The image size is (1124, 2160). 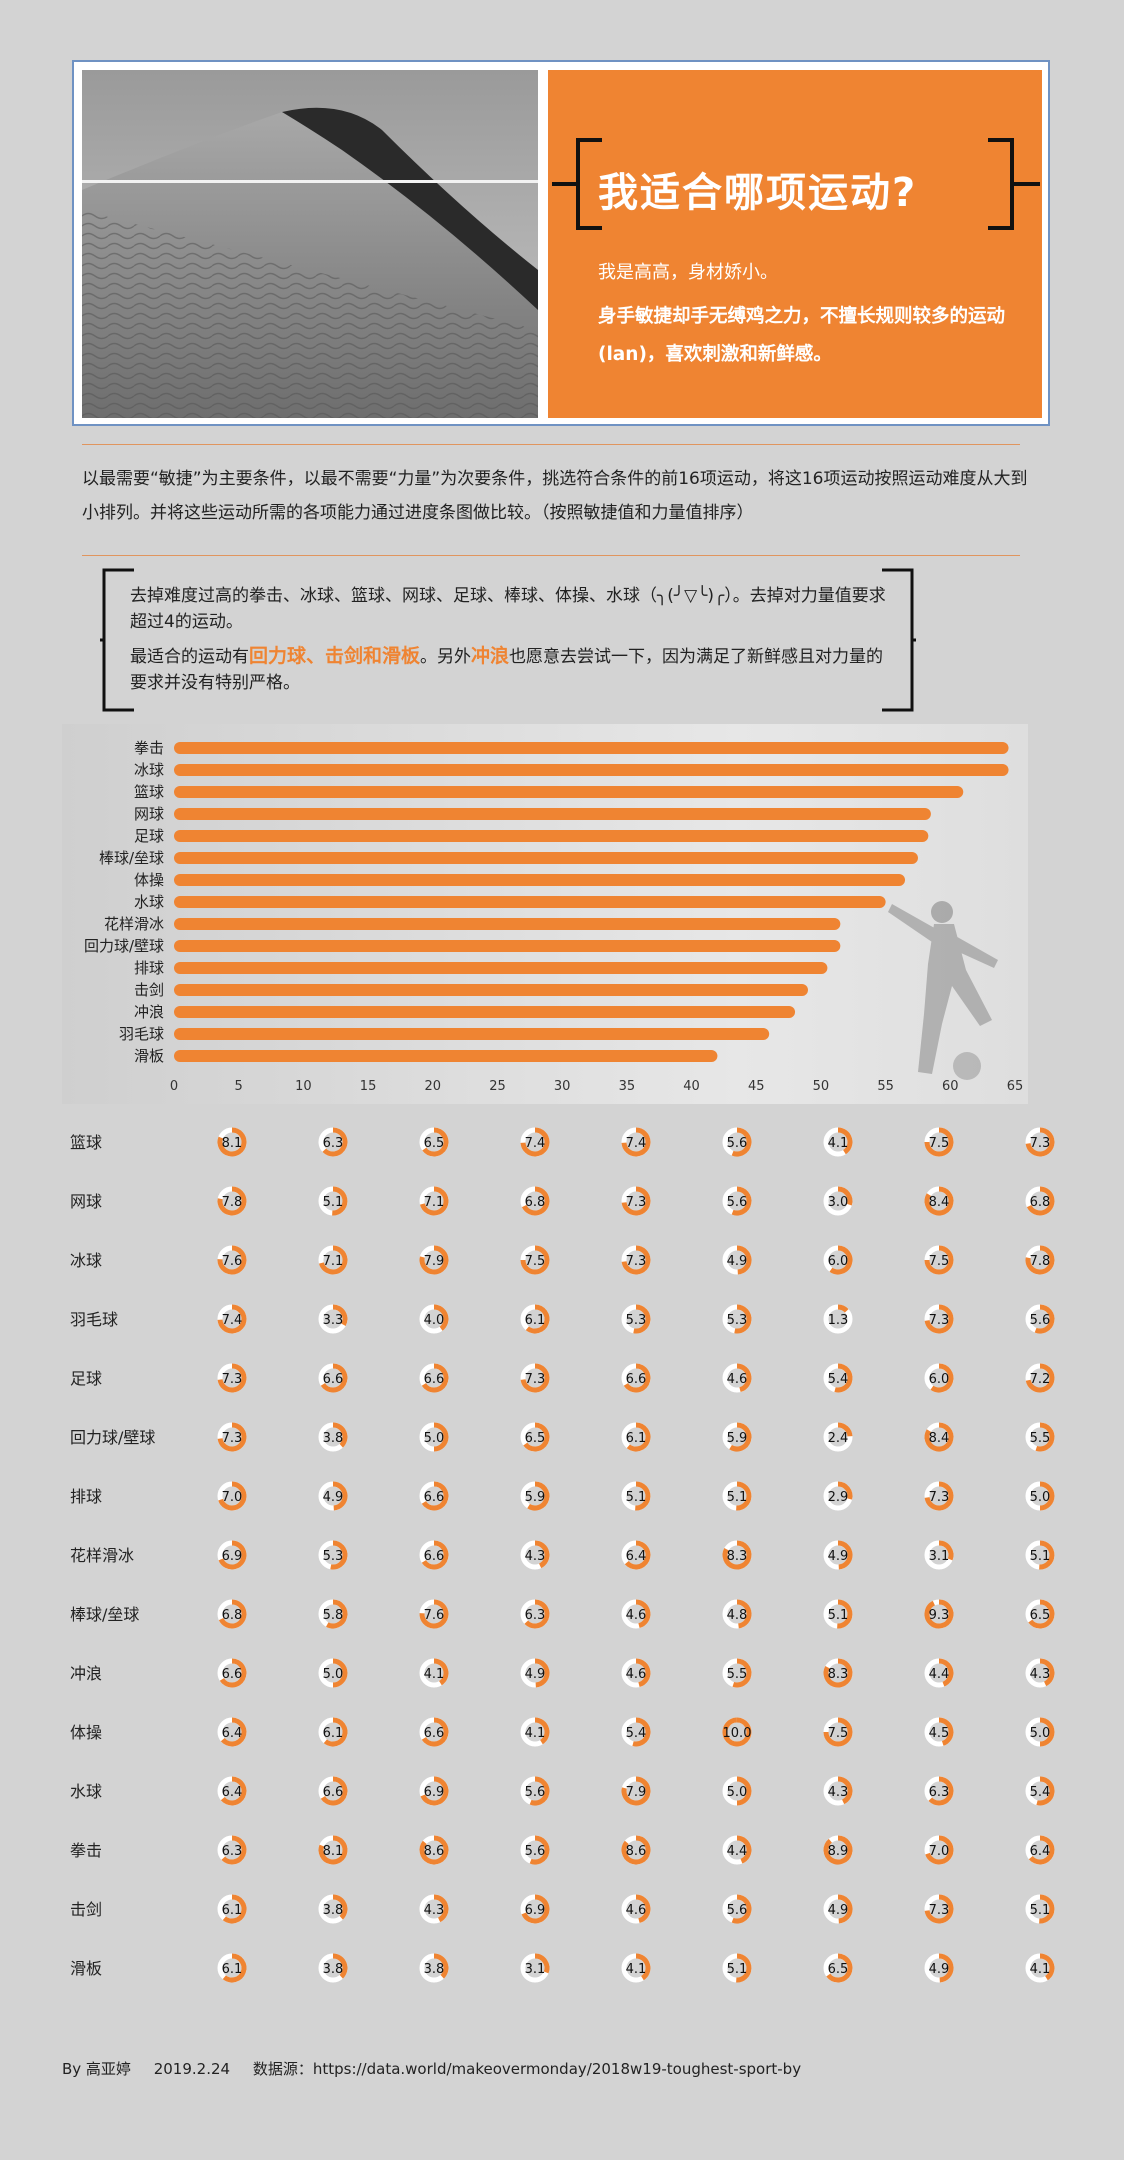 What do you see at coordinates (232, 1733) in the screenshot?
I see `progress-value: 6.4` at bounding box center [232, 1733].